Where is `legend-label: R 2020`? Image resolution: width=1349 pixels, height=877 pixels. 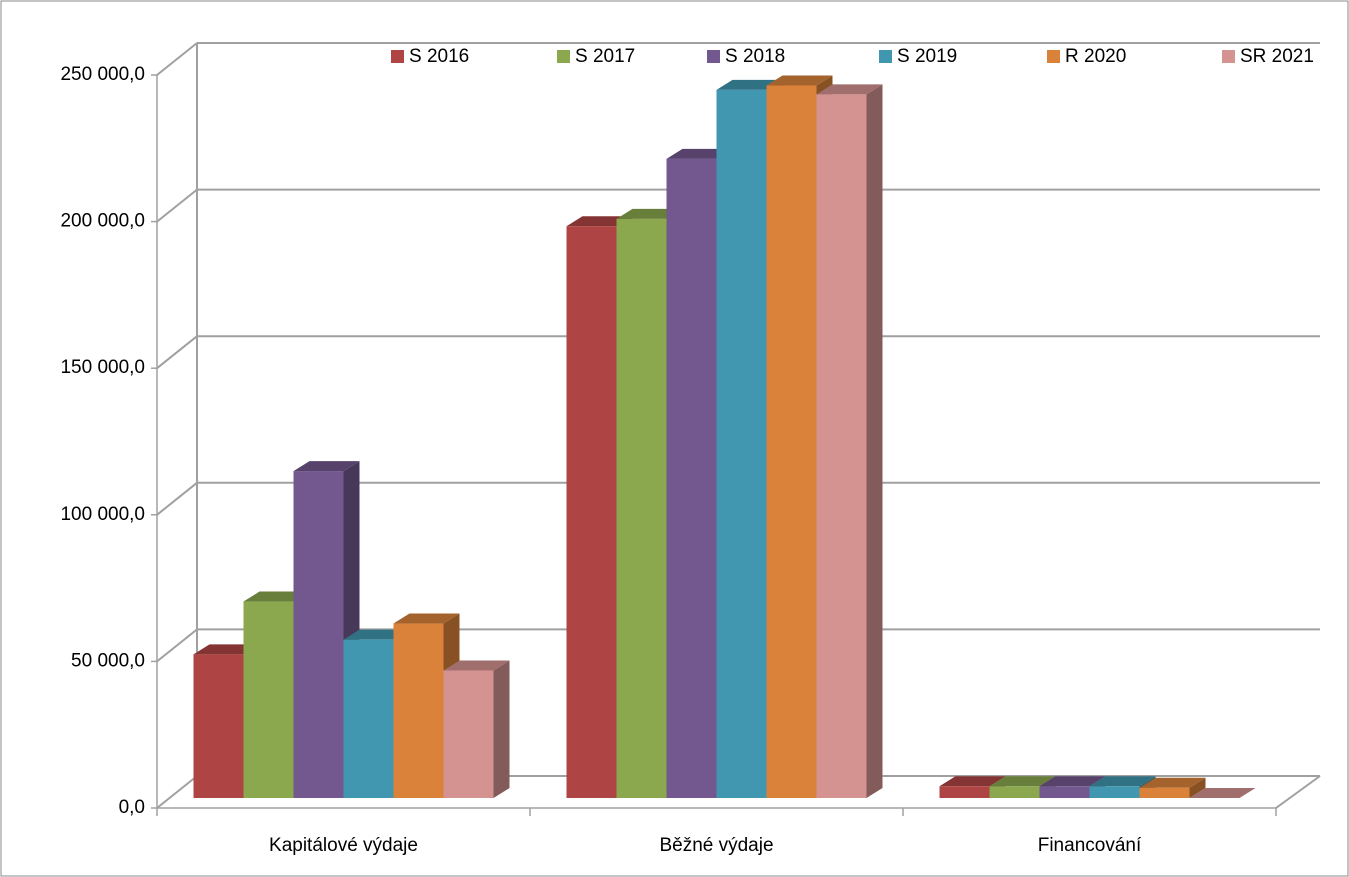 legend-label: R 2020 is located at coordinates (1095, 56).